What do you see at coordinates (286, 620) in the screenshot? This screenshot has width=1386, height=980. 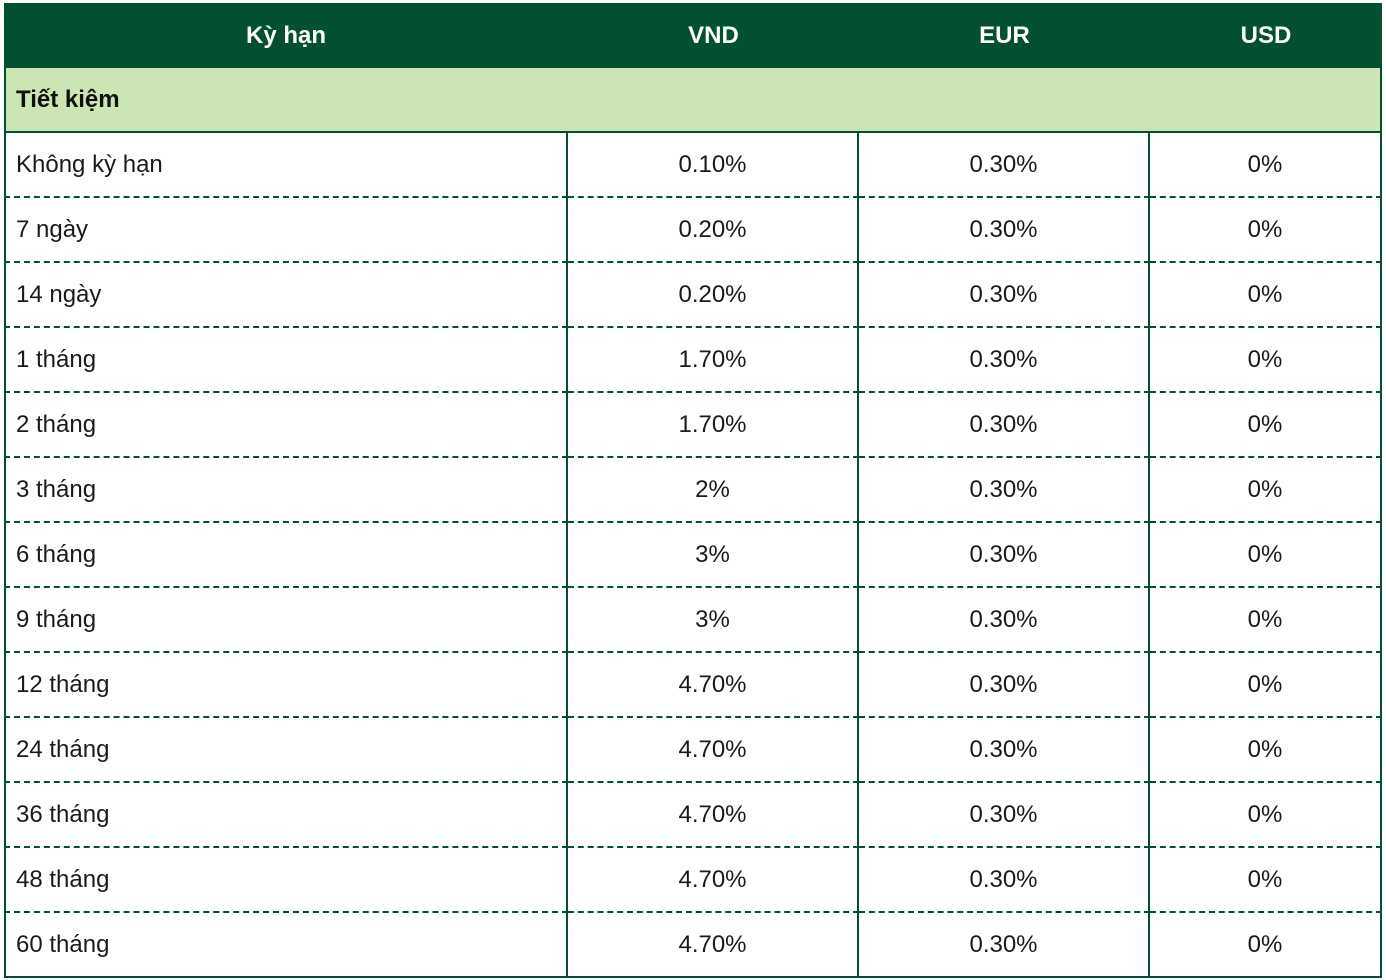 I see `term-cell: 9 tháng` at bounding box center [286, 620].